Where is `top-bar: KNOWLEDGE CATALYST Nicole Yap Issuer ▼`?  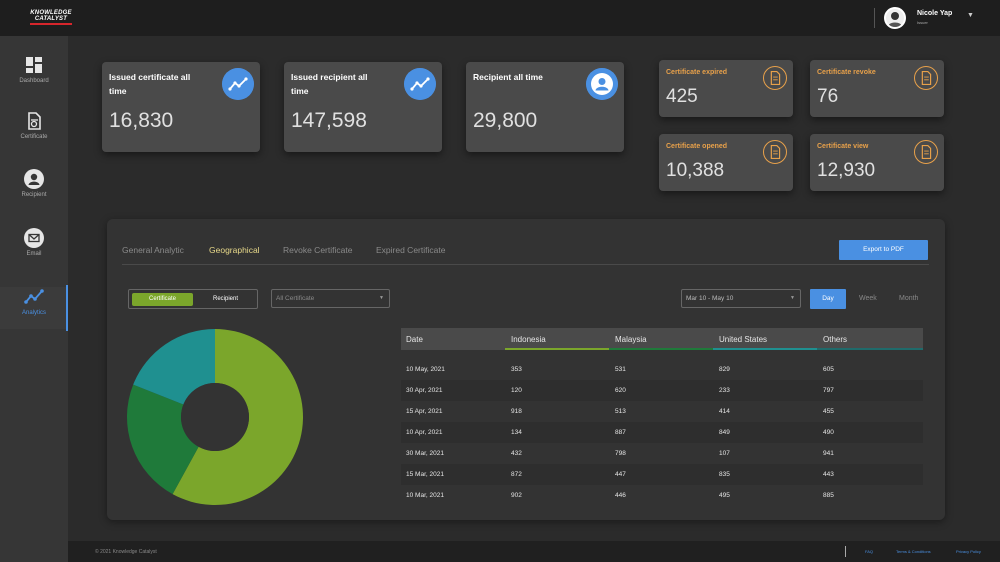 top-bar: KNOWLEDGE CATALYST Nicole Yap Issuer ▼ is located at coordinates (500, 18).